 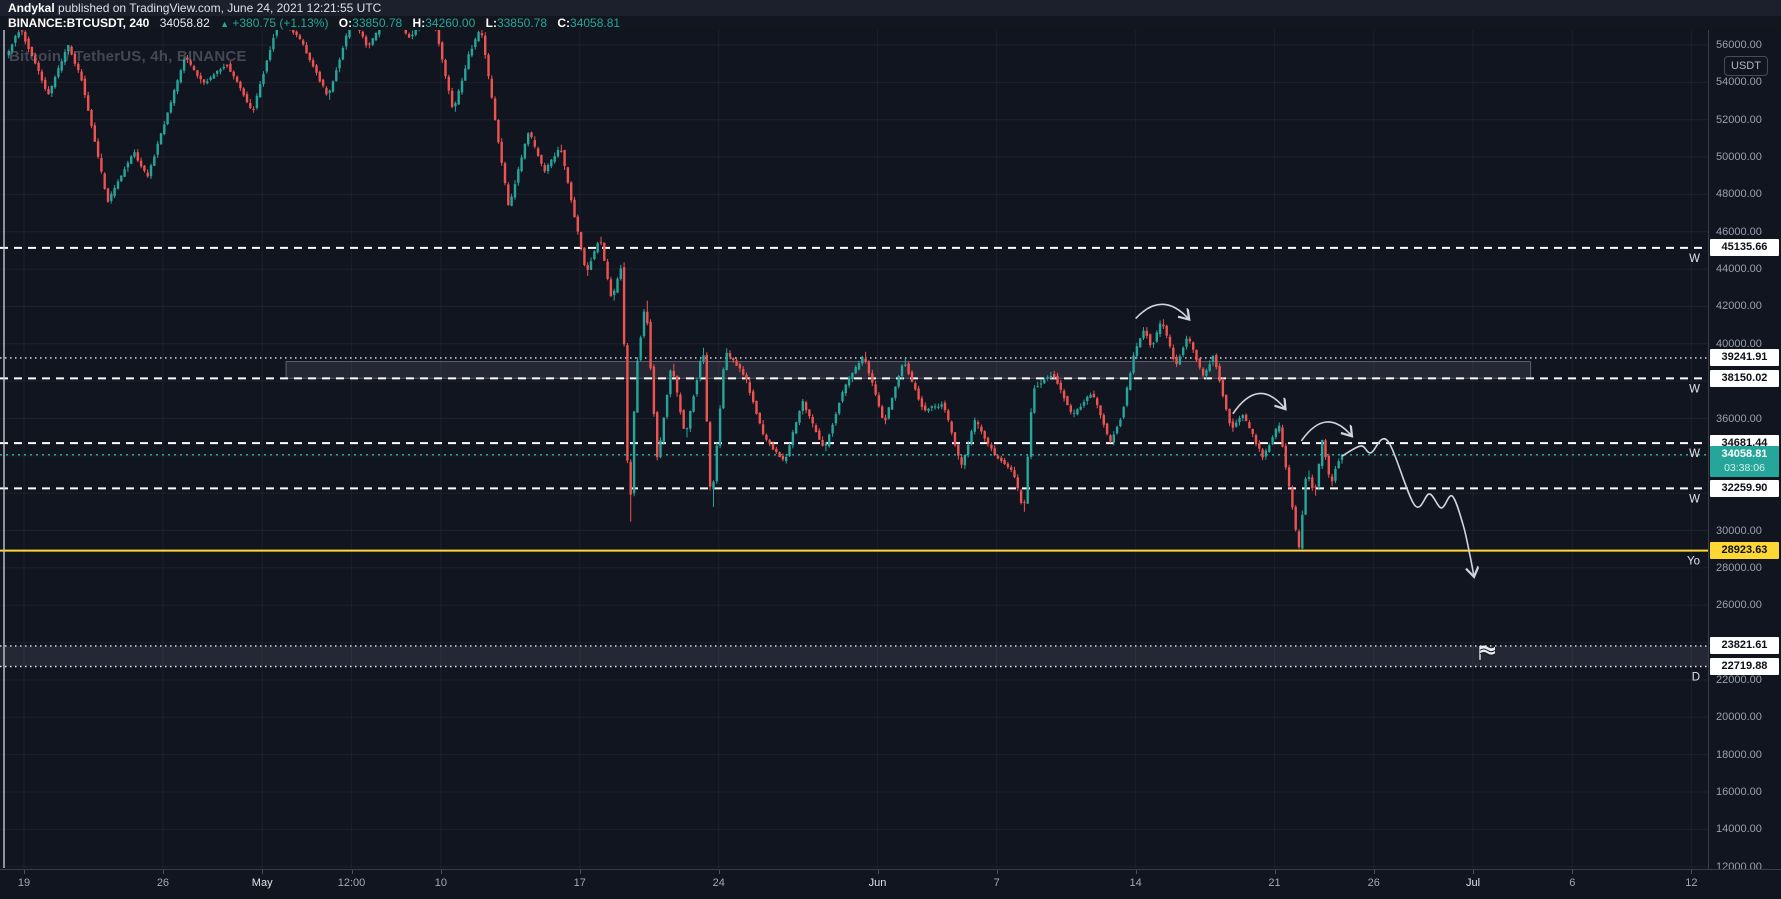 What do you see at coordinates (1744, 248) in the screenshot?
I see `price-label-45135.66: 45135.66` at bounding box center [1744, 248].